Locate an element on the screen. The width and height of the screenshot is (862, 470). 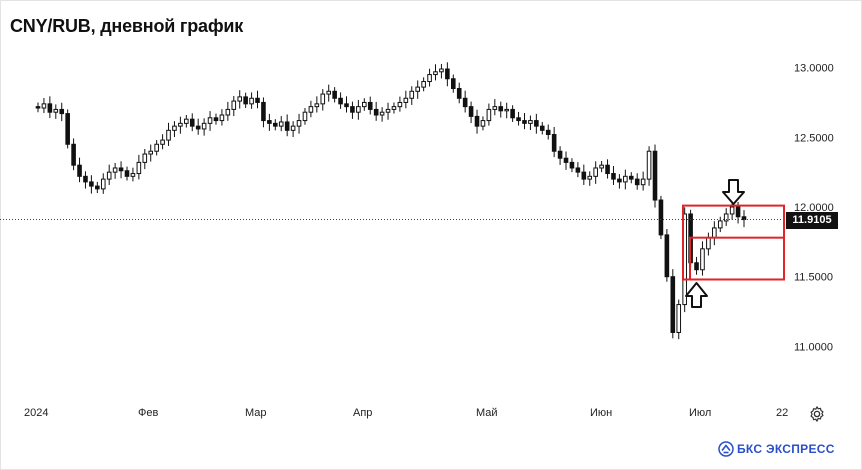
brand-logo: БКС ЭКСПРЕСС is located at coordinates (776, 449).